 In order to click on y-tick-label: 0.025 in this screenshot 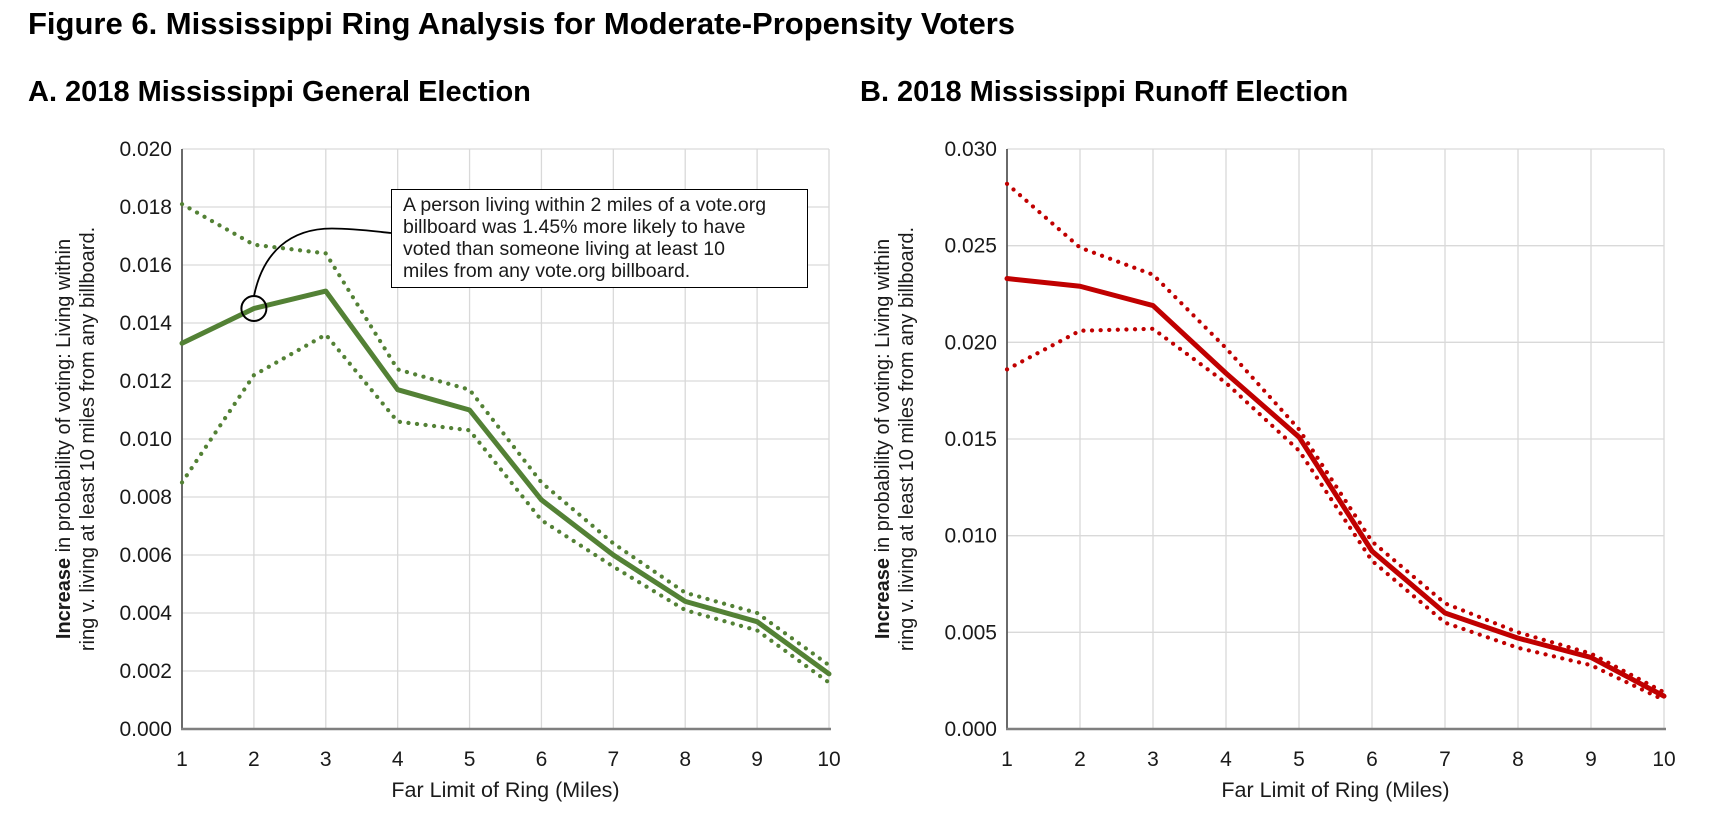, I will do `click(970, 246)`.